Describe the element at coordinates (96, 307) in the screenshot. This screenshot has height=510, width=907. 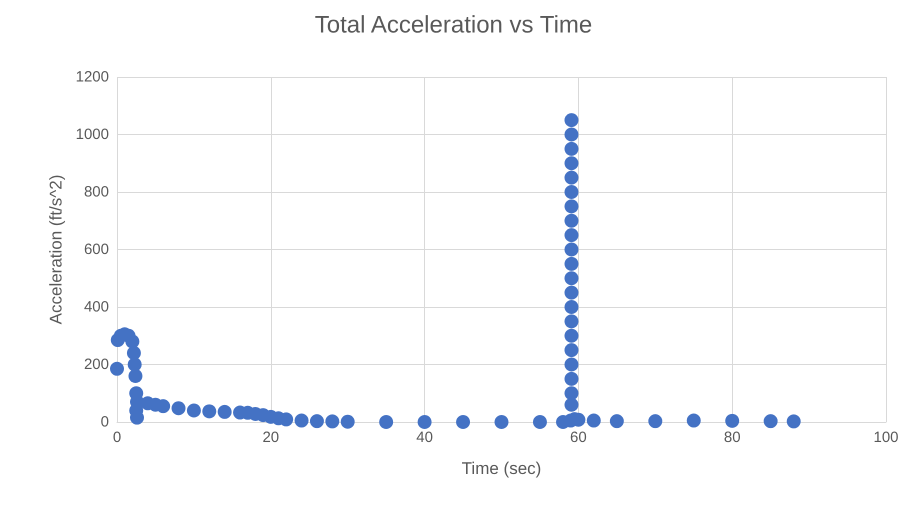
I see `y-tick-label: 400` at that location.